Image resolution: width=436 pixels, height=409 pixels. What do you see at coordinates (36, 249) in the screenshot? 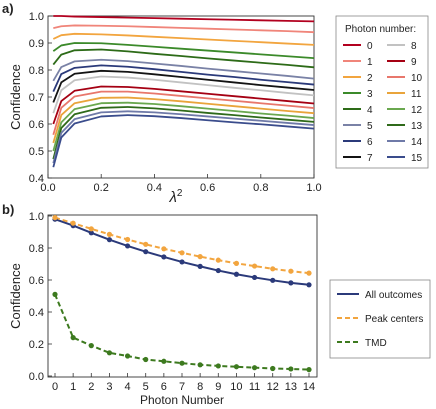
I see `panel-b-y-tick-label: 0.8` at bounding box center [36, 249].